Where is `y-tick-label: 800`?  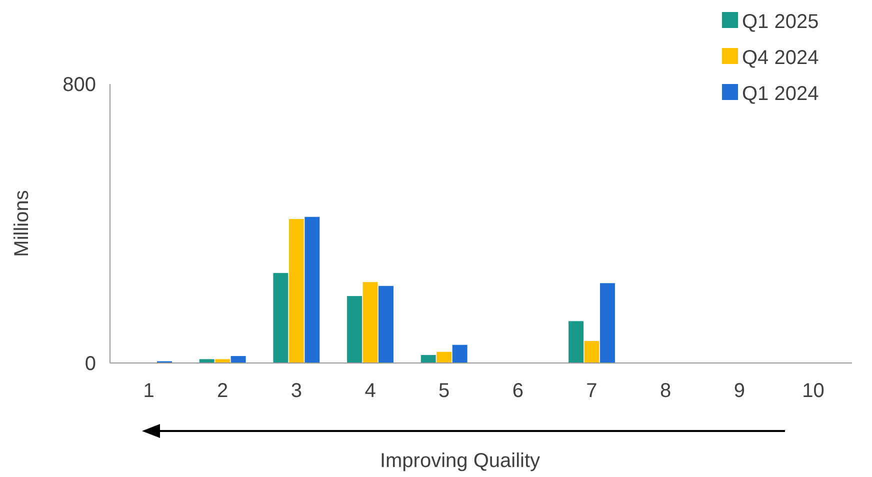 y-tick-label: 800 is located at coordinates (79, 85).